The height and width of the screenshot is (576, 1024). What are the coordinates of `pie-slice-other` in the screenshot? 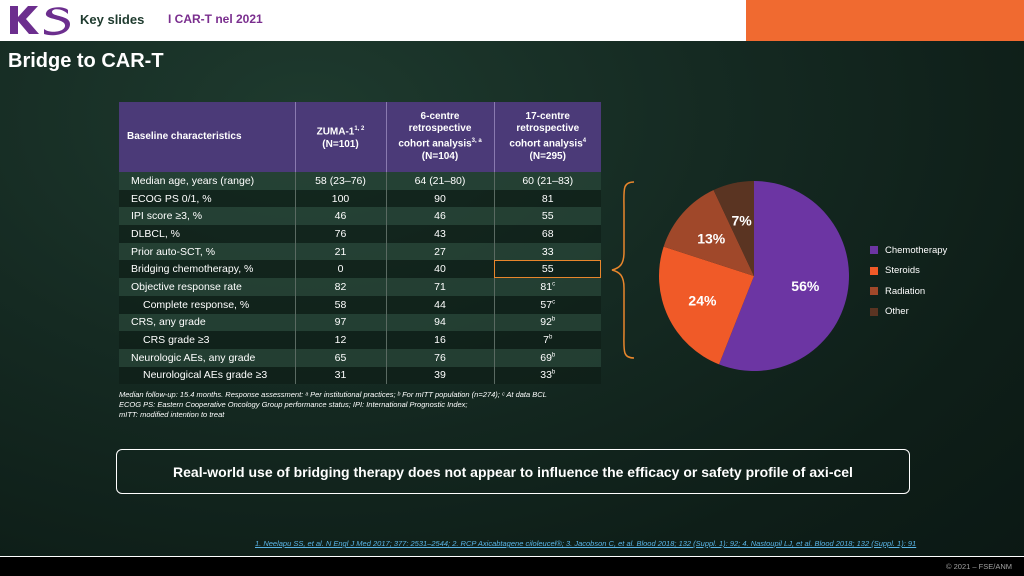 It's located at (733, 228).